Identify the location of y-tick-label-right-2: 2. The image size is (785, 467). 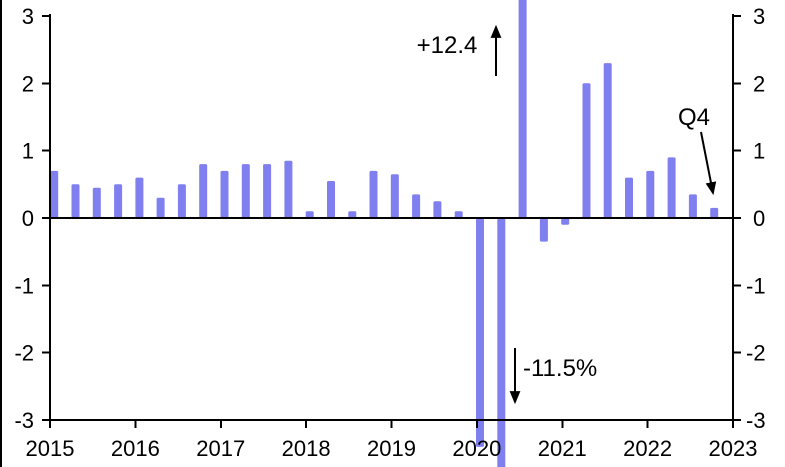
(759, 83).